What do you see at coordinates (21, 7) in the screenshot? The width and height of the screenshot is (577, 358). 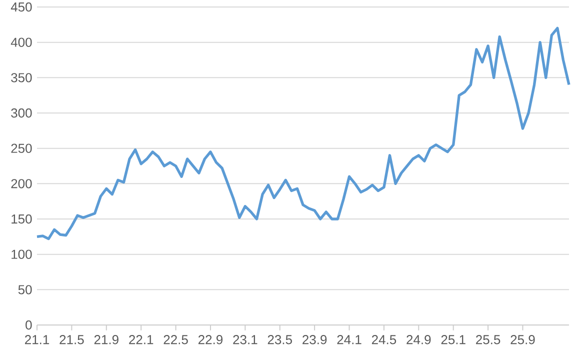 I see `y-tick-label: 450` at bounding box center [21, 7].